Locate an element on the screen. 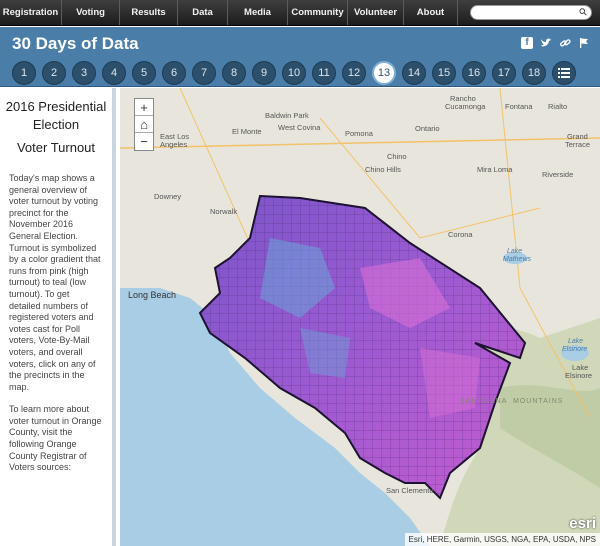  place-label: Baldwin Park is located at coordinates (287, 115).